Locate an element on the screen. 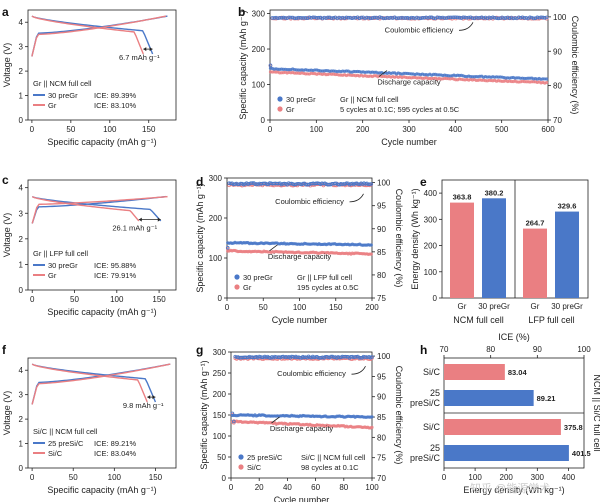  discharge-curve-Gr is located at coordinates (87, 35).